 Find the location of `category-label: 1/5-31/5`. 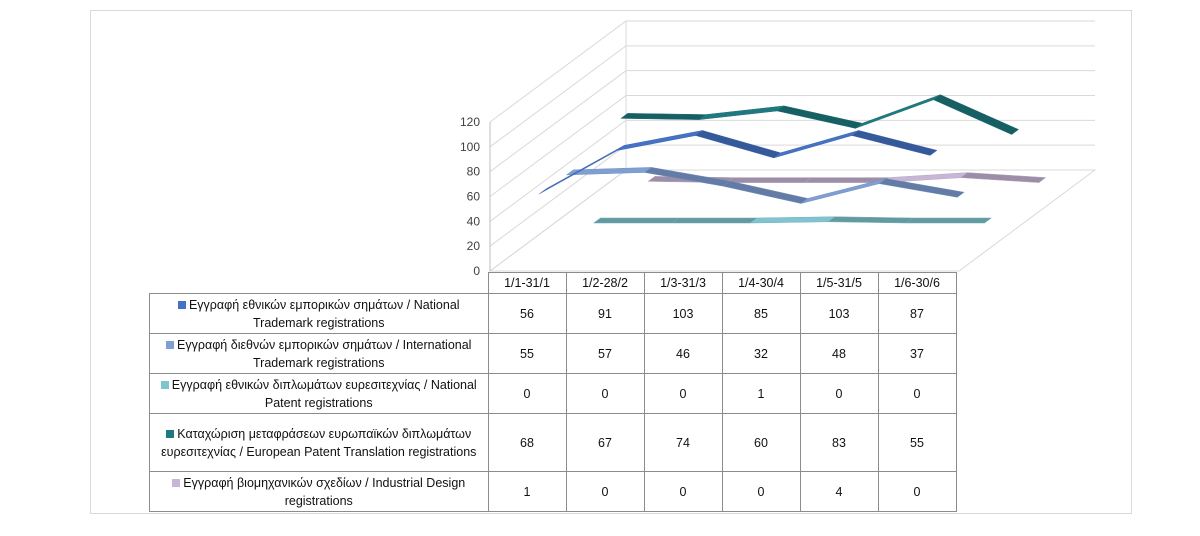

category-label: 1/5-31/5 is located at coordinates (839, 283).